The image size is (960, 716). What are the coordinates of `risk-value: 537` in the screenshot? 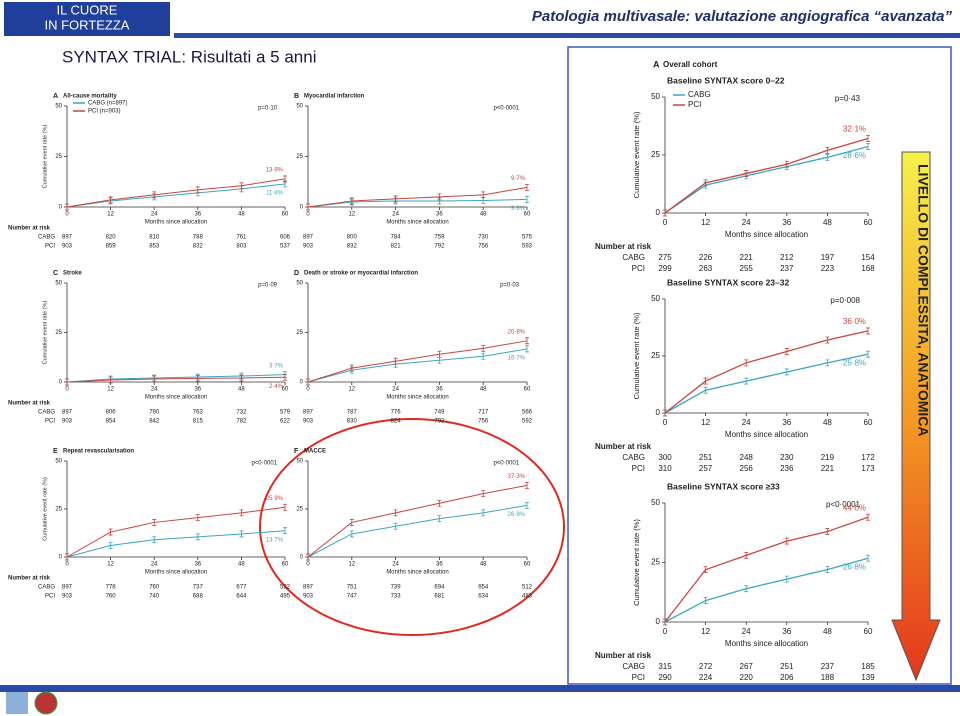 It's located at (285, 247).